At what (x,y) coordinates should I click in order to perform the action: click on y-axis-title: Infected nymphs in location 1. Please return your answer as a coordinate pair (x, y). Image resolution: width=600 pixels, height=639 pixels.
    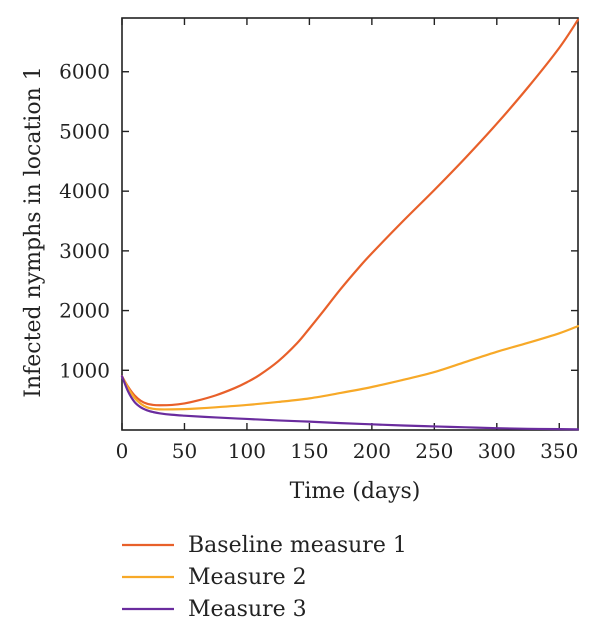
    Looking at the image, I should click on (33, 231).